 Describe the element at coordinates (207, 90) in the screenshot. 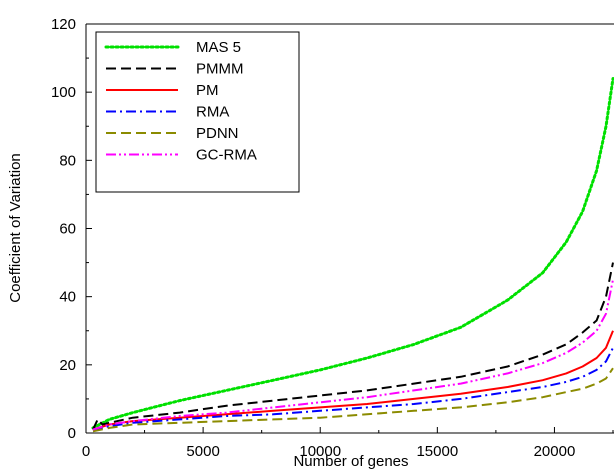

I see `legend-label: PM` at that location.